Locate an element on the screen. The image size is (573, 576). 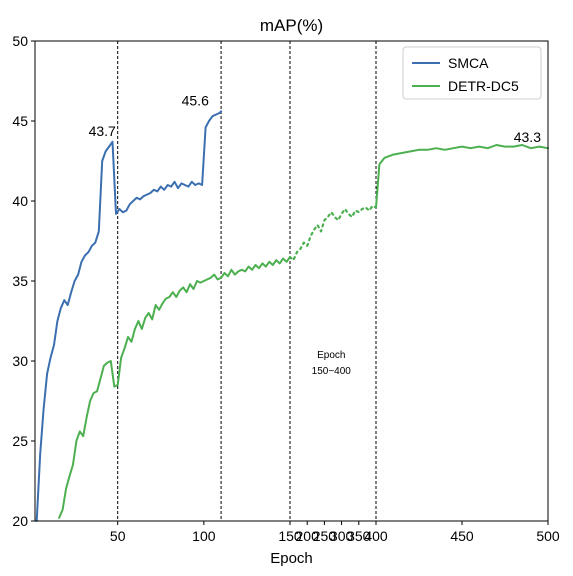
x-tick-label: 100 is located at coordinates (204, 536).